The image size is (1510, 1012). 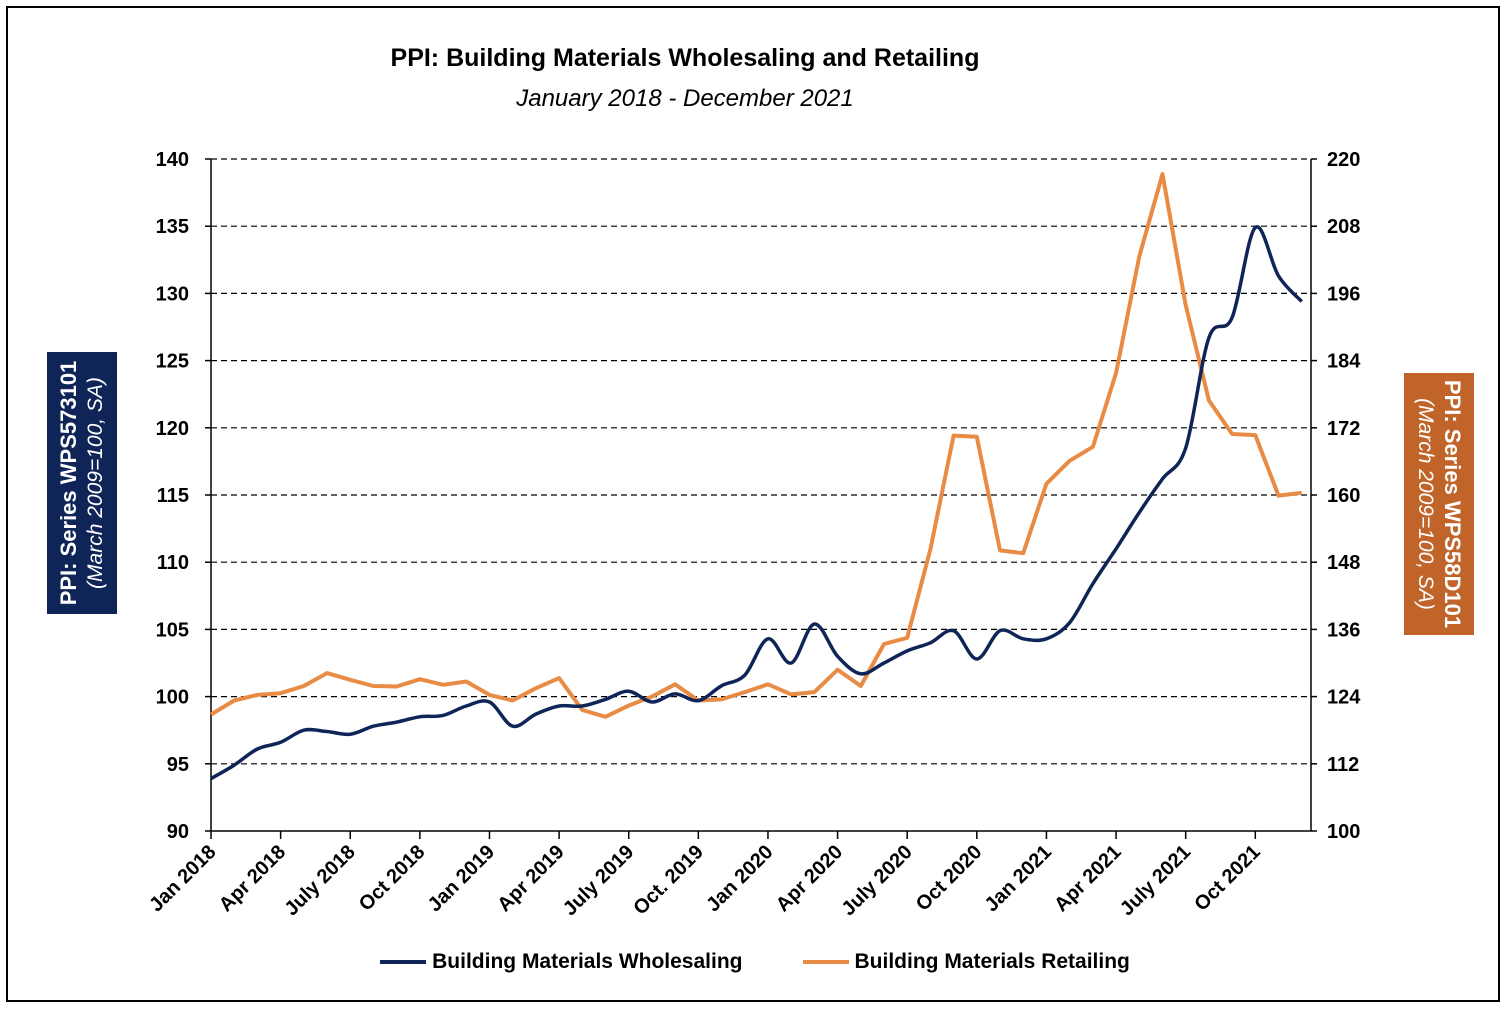 I want to click on x-tick-label: Jan 2021, so click(x=1018, y=878).